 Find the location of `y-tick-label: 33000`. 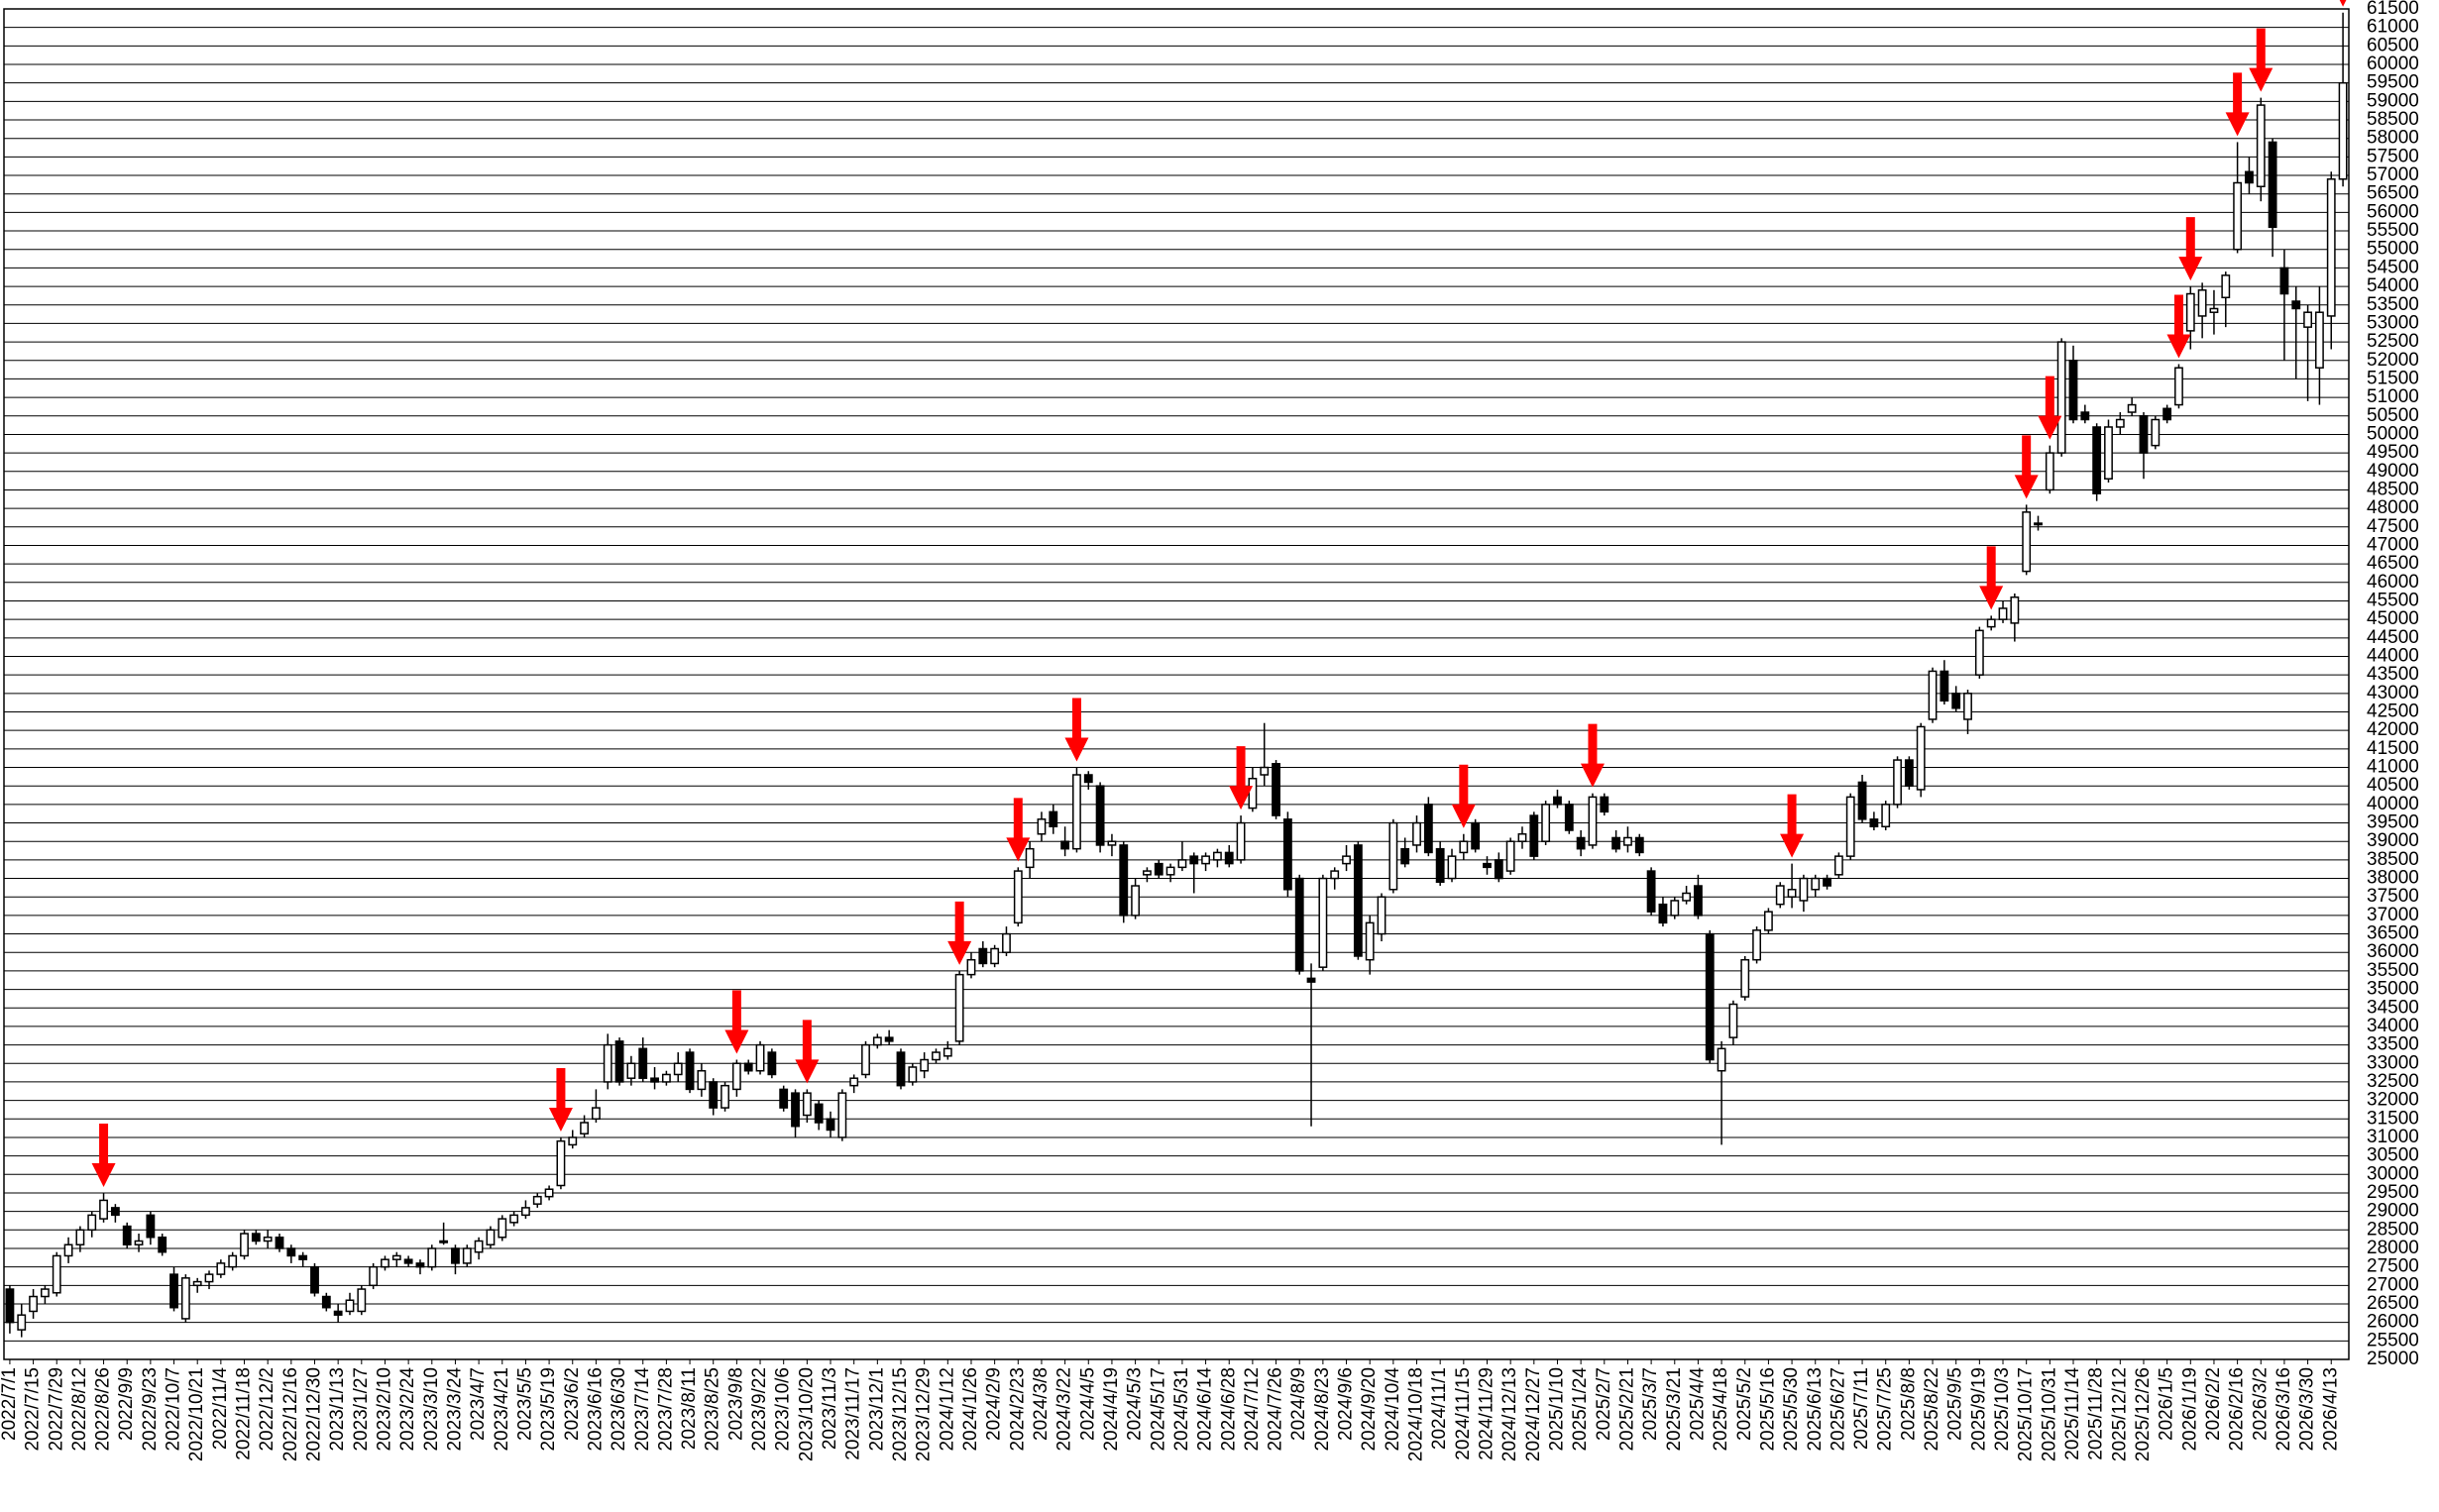

y-tick-label: 33000 is located at coordinates (2393, 1063).